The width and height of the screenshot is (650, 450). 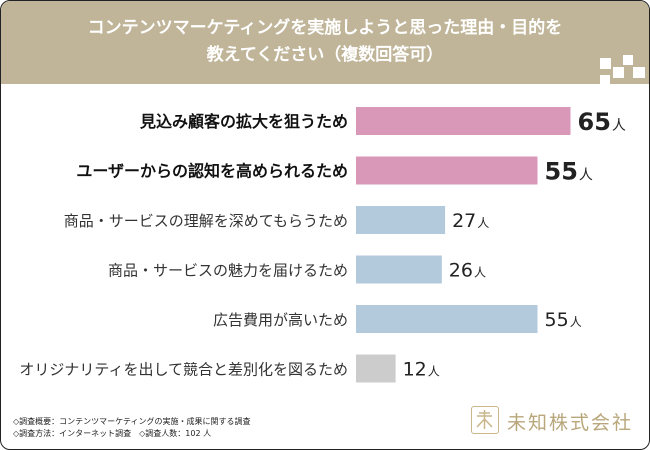 I want to click on category-label-4: 商品・サービスの魅力を届けるため, so click(x=228, y=271).